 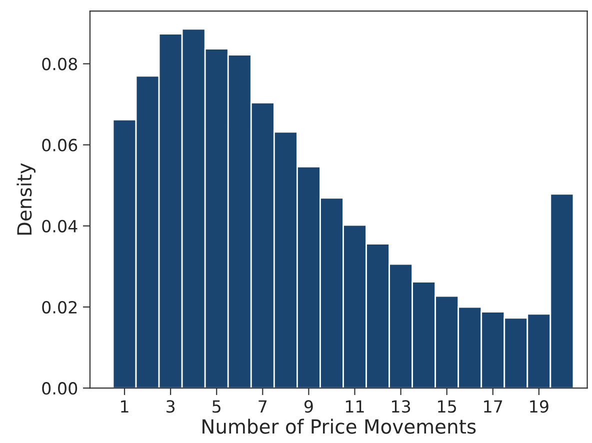 I want to click on x-tick-label: 19, so click(x=539, y=406).